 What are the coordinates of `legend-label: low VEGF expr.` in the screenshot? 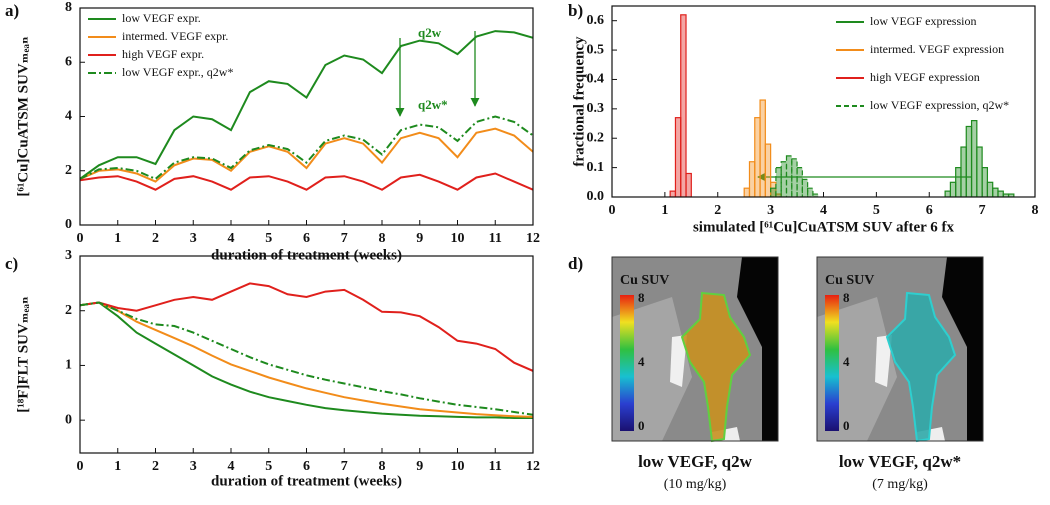 It's located at (161, 18).